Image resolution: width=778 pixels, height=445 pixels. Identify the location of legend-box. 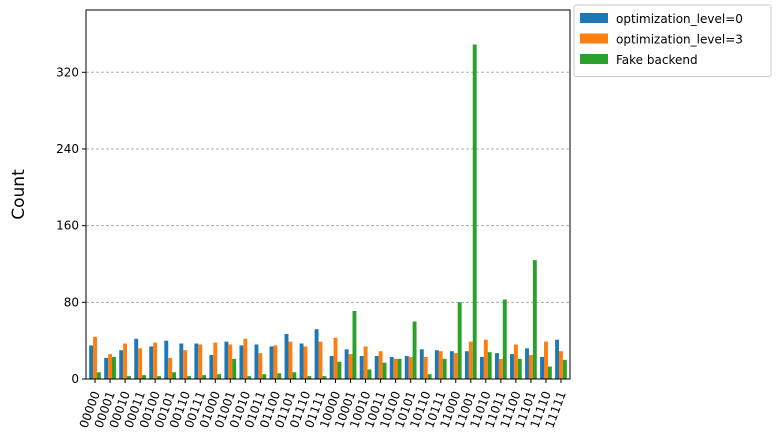
(672, 40).